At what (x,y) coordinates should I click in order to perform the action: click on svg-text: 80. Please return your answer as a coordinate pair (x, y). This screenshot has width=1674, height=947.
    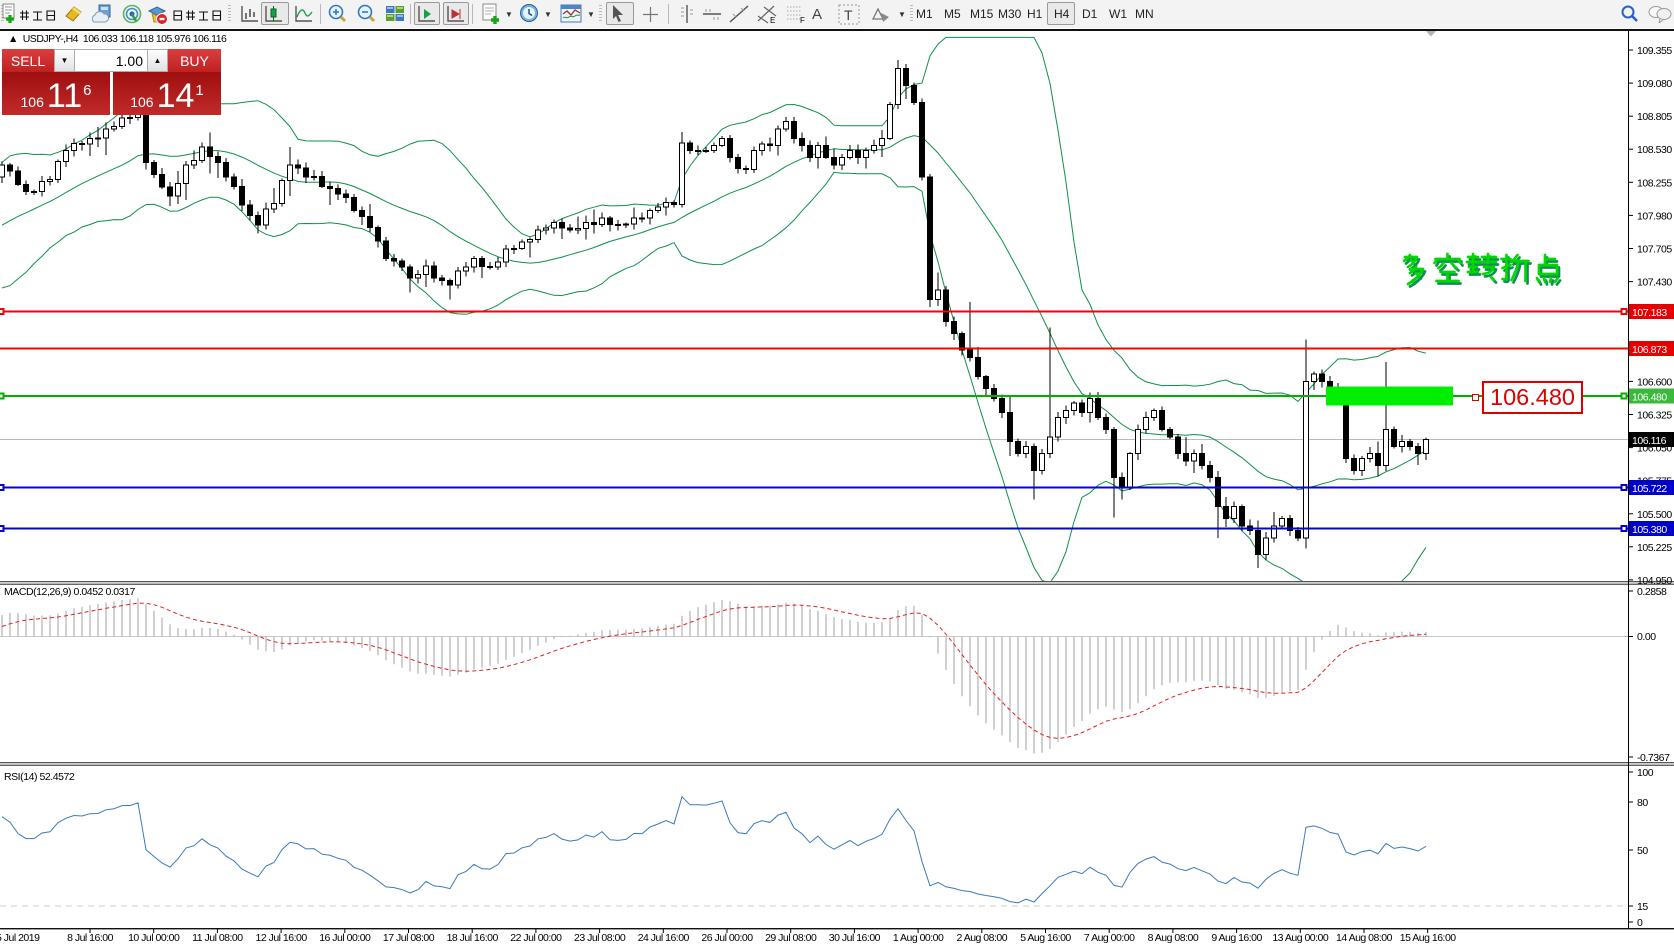
    Looking at the image, I should click on (1642, 803).